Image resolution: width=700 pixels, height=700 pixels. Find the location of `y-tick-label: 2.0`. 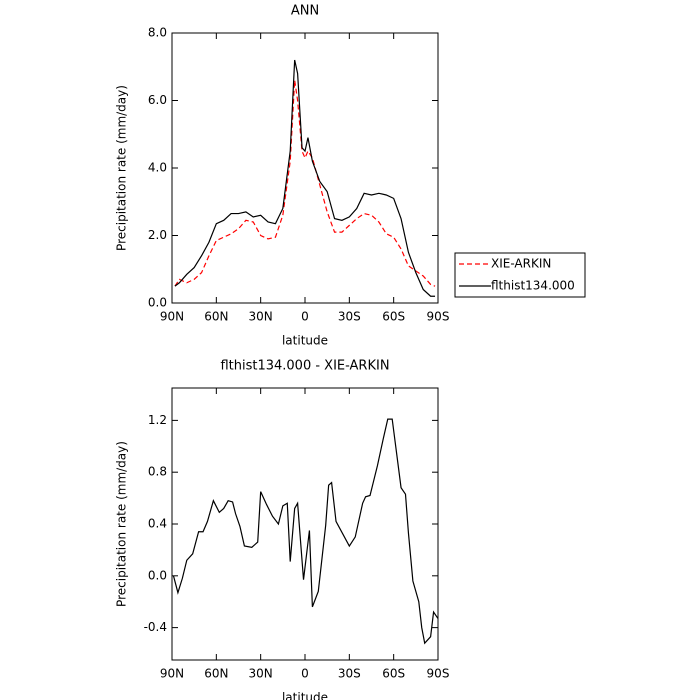

y-tick-label: 2.0 is located at coordinates (157, 235).